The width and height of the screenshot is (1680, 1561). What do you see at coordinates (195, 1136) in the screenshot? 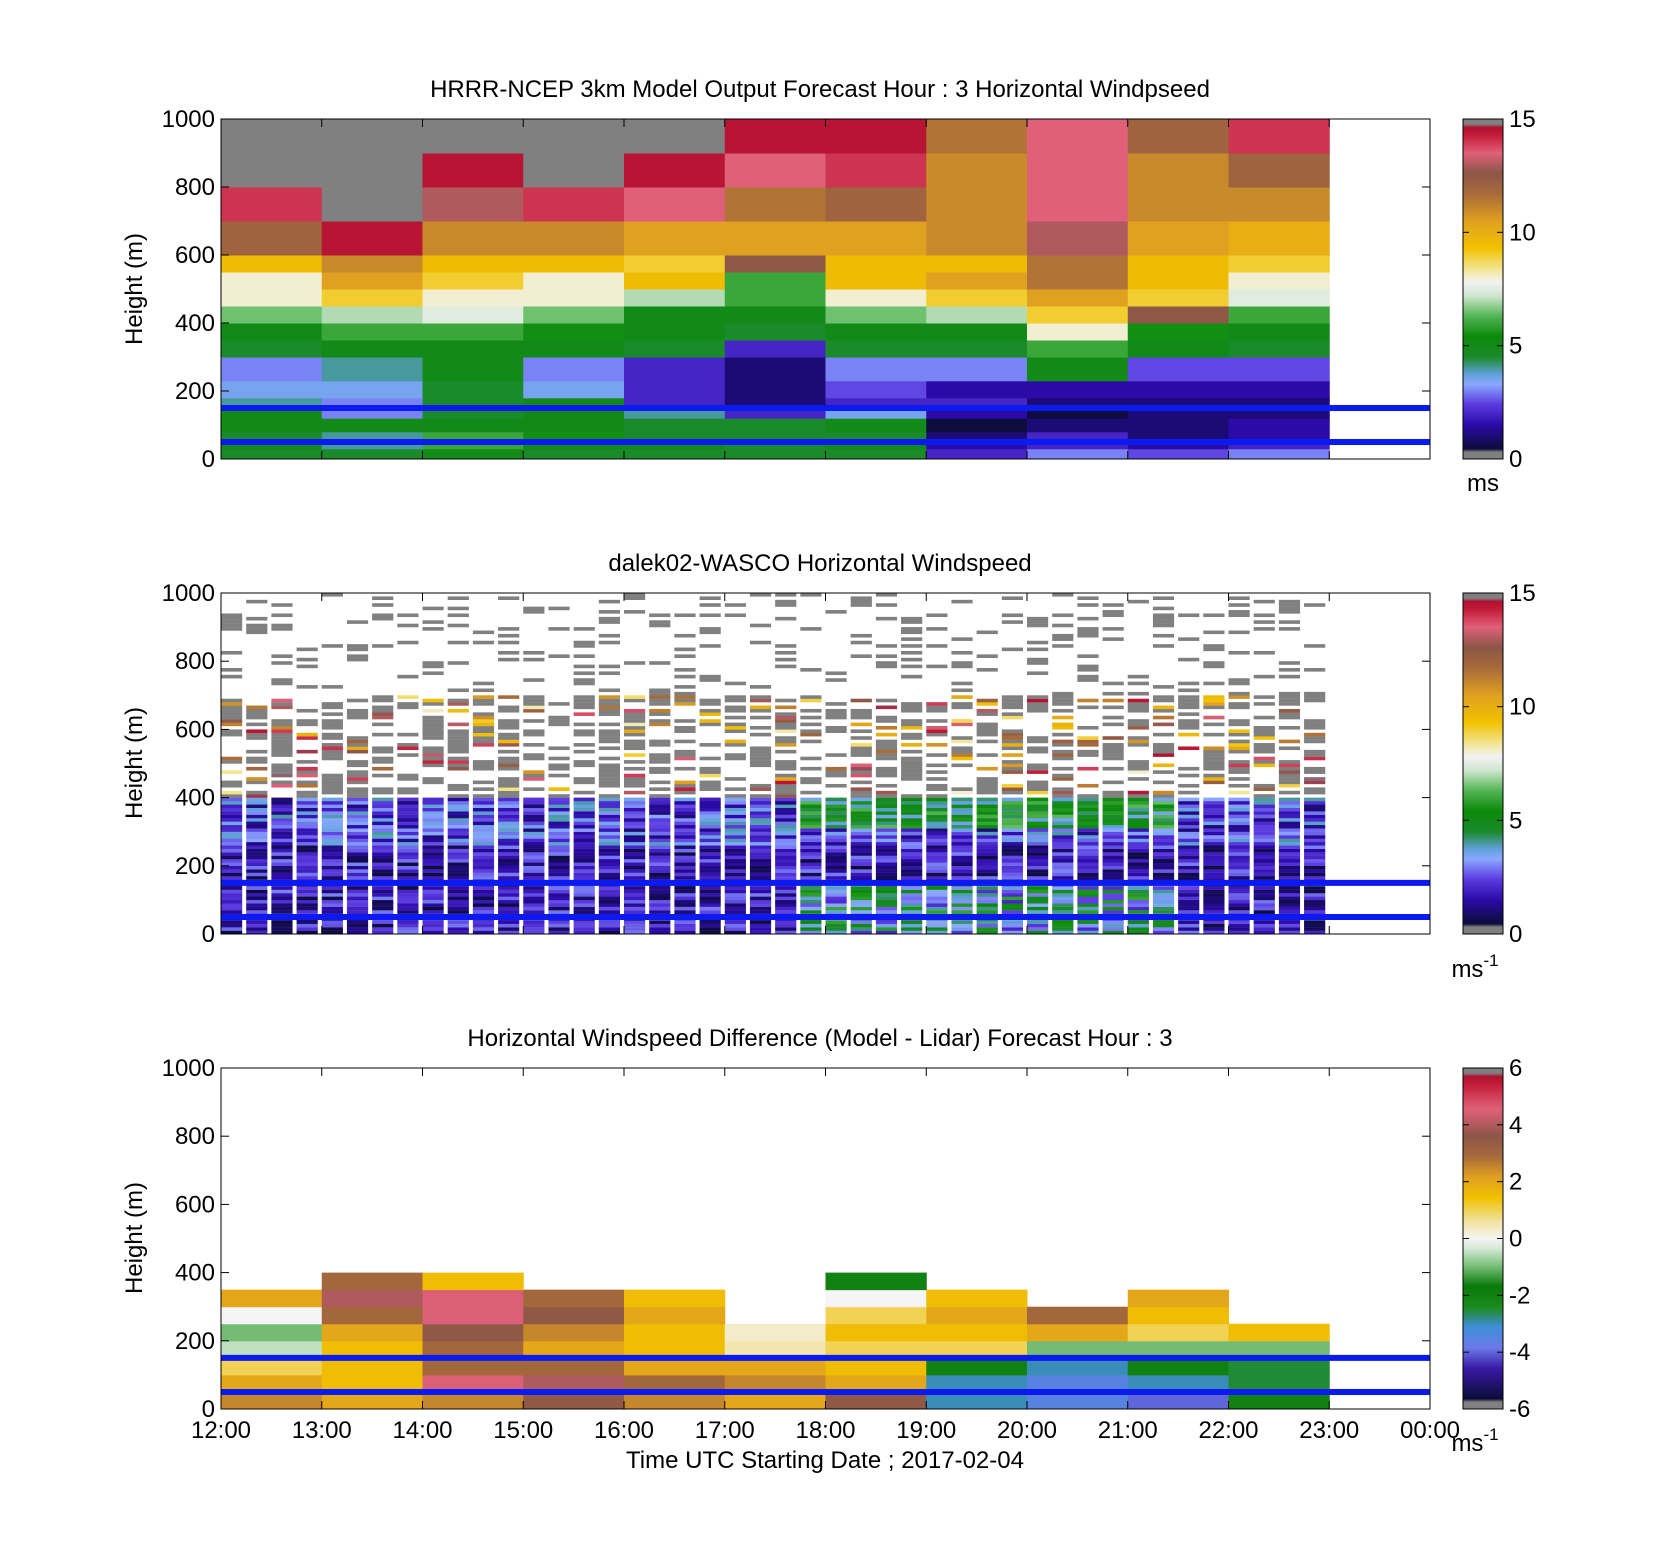
I see `y-tick-label: 800` at bounding box center [195, 1136].